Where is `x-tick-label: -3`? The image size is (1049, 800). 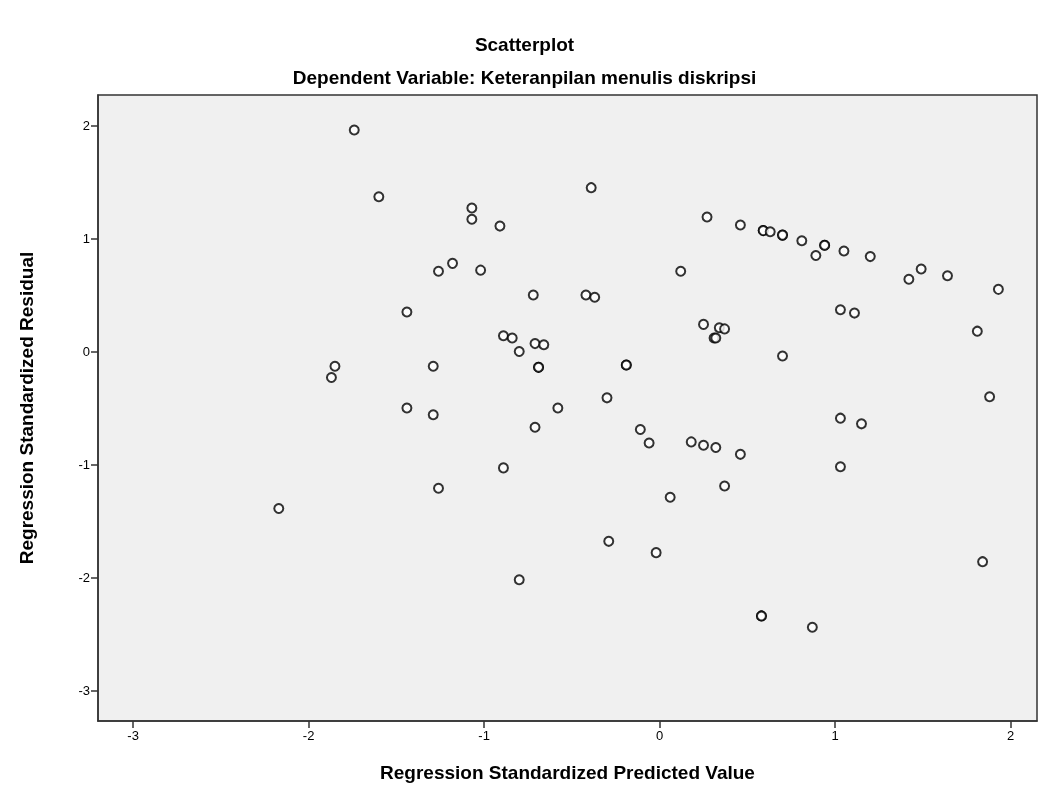
x-tick-label: -3 is located at coordinates (133, 735).